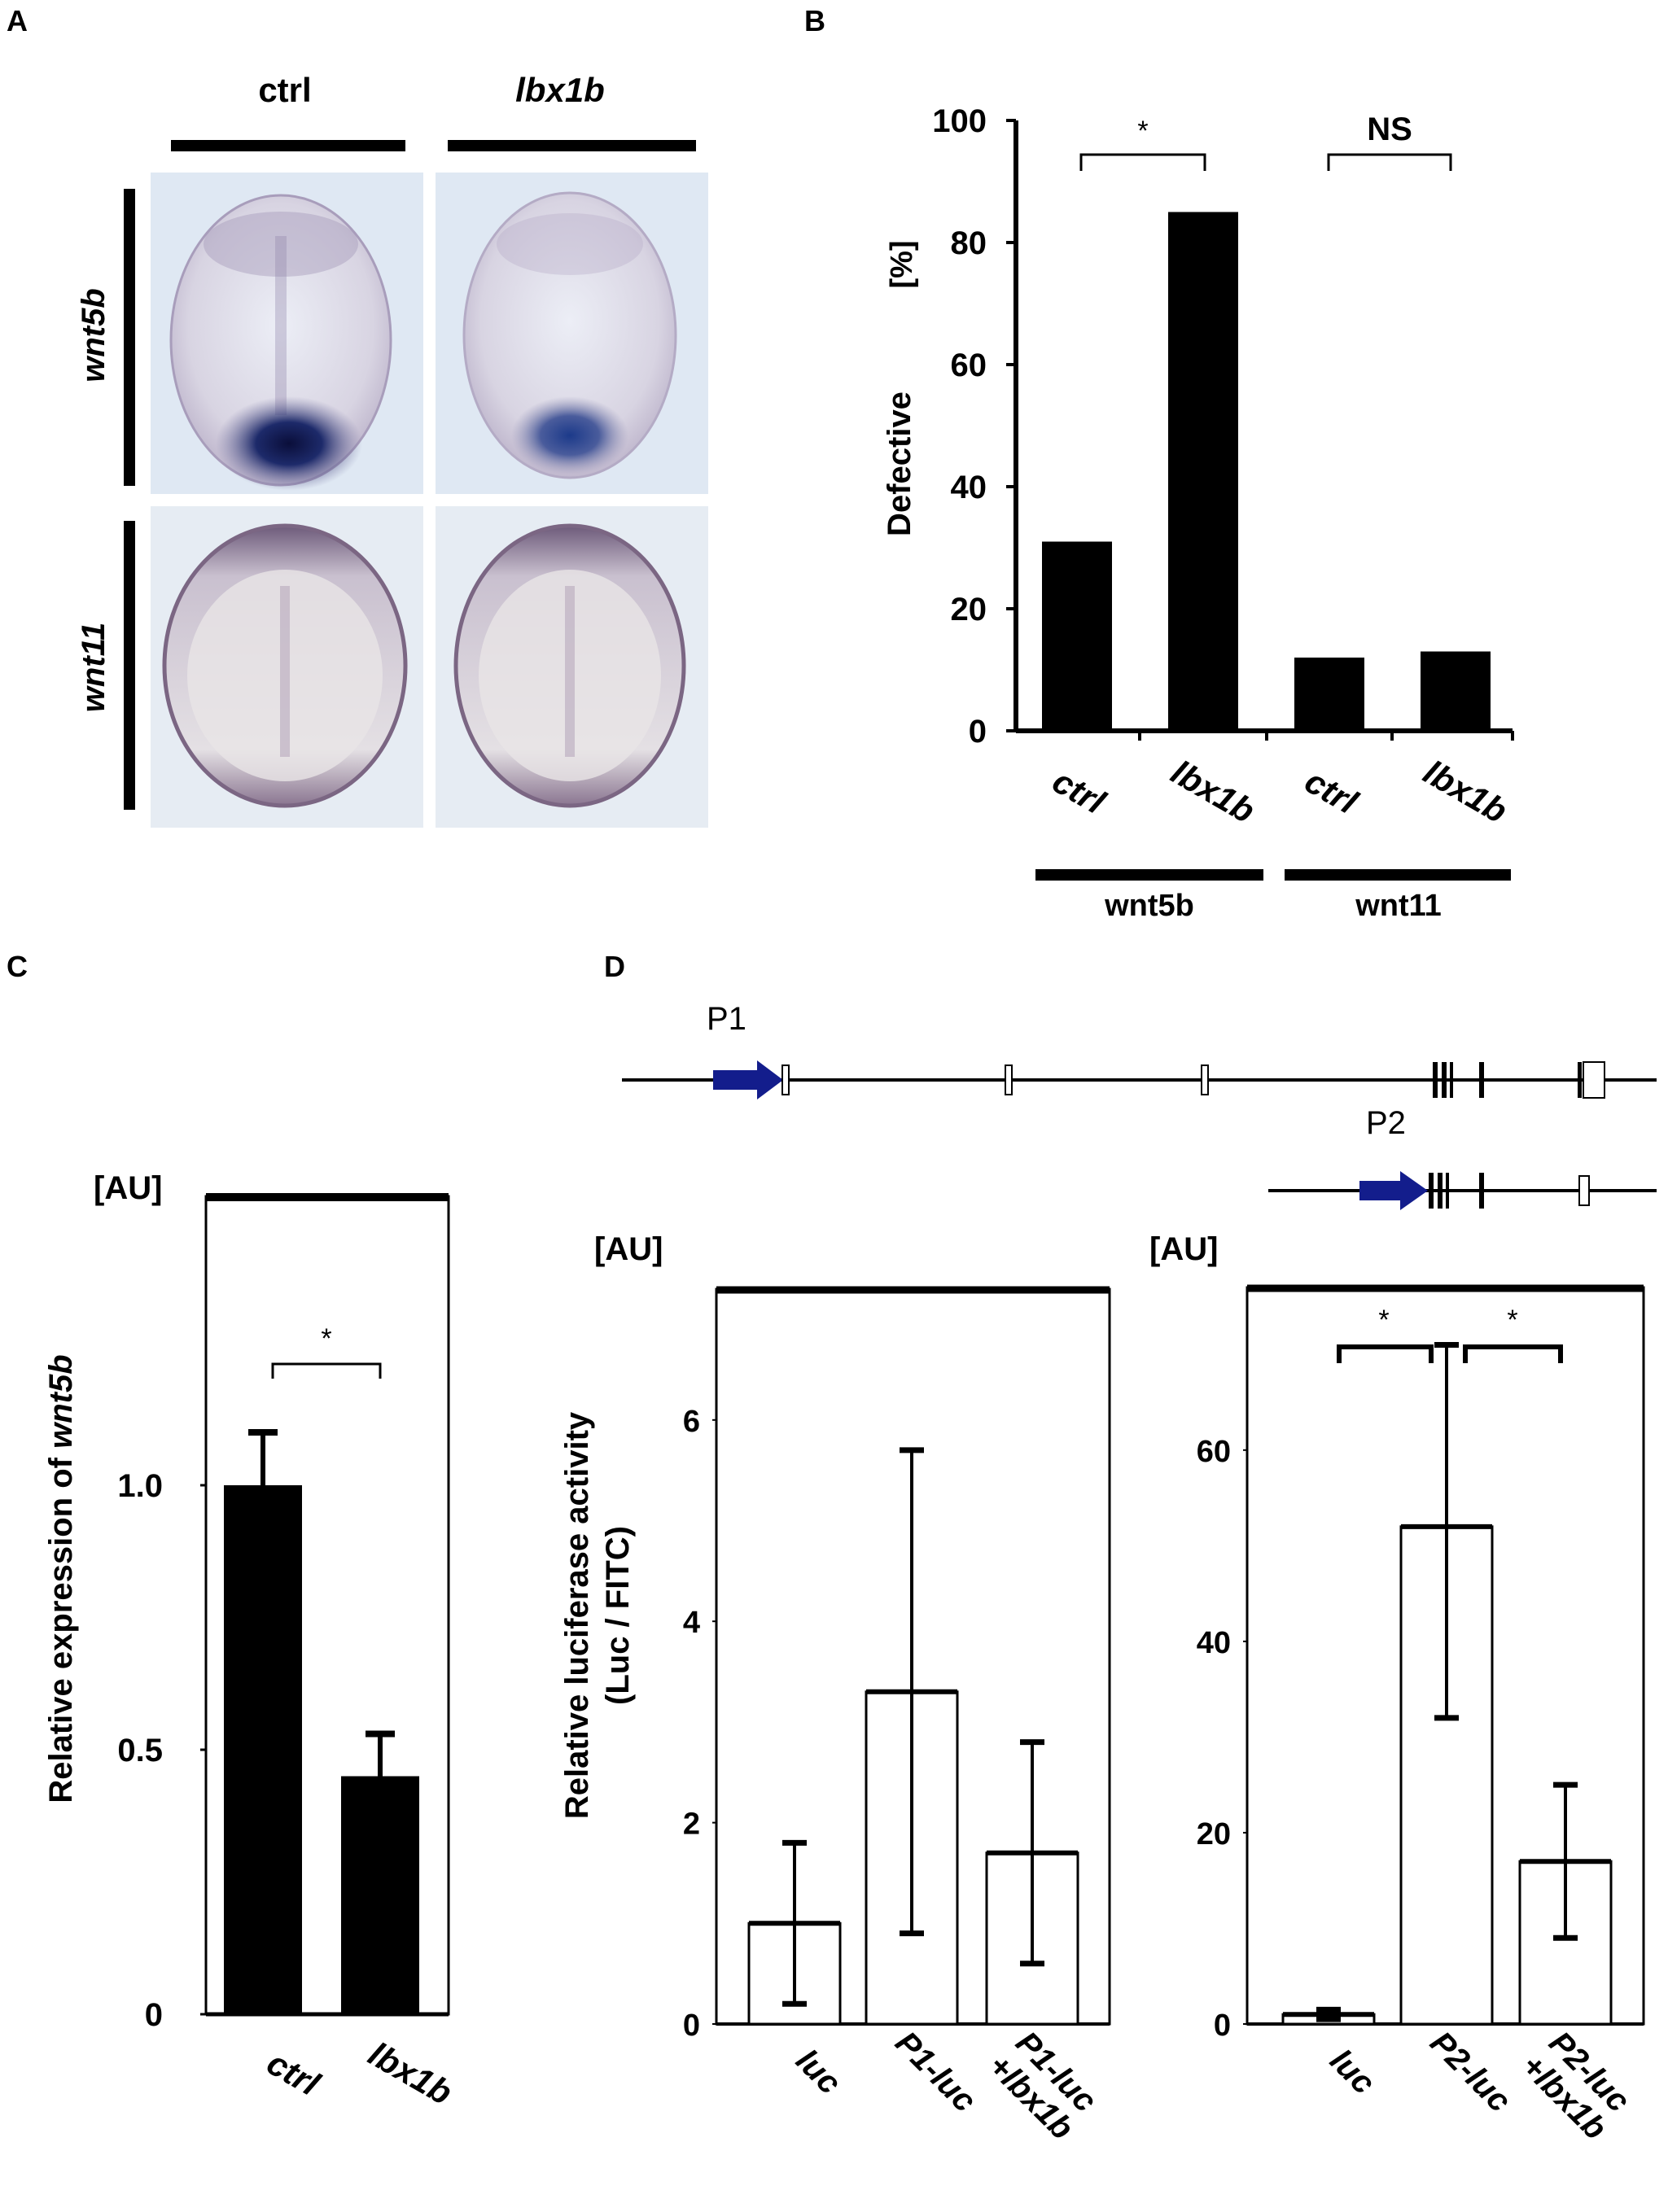 The image size is (1668, 2212). I want to click on chart-c-y-label: Relative expression of wnt5b, so click(61, 1578).